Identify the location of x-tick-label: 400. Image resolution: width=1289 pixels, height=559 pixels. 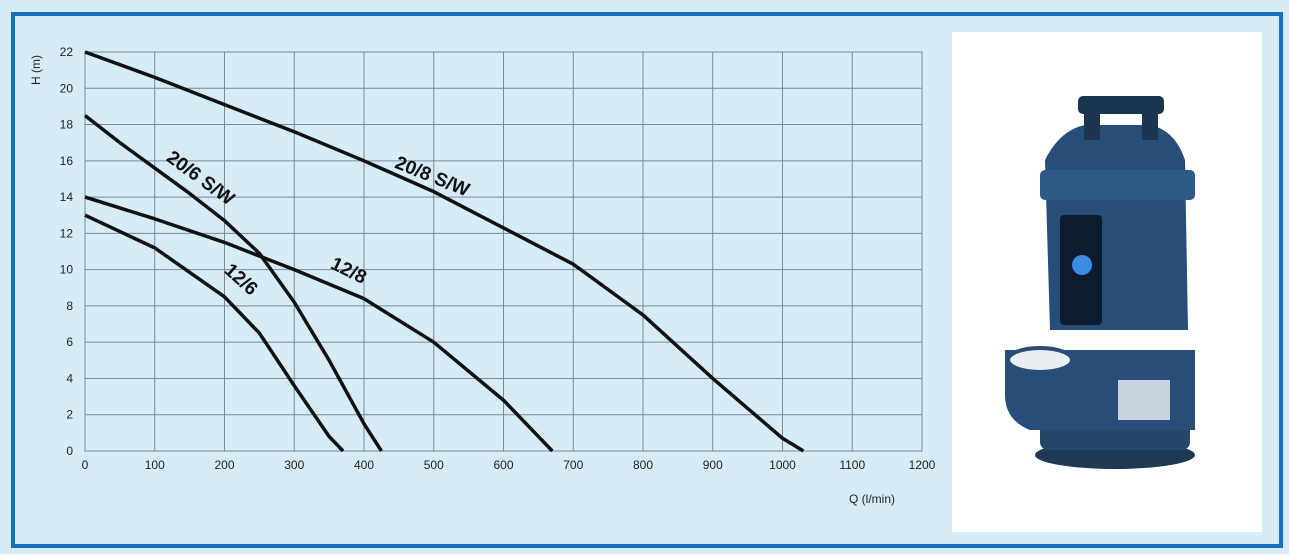
(364, 465).